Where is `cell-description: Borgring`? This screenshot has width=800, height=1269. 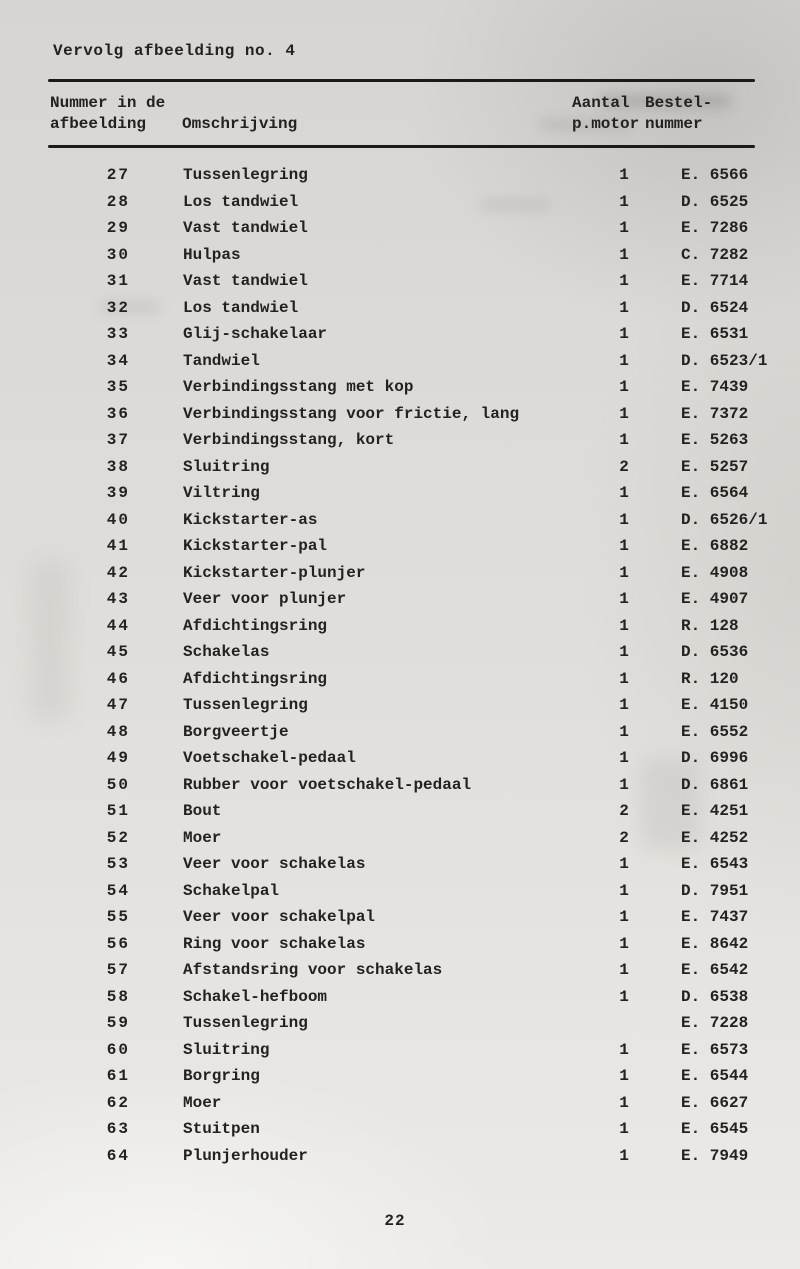
cell-description: Borgring is located at coordinates (221, 1076).